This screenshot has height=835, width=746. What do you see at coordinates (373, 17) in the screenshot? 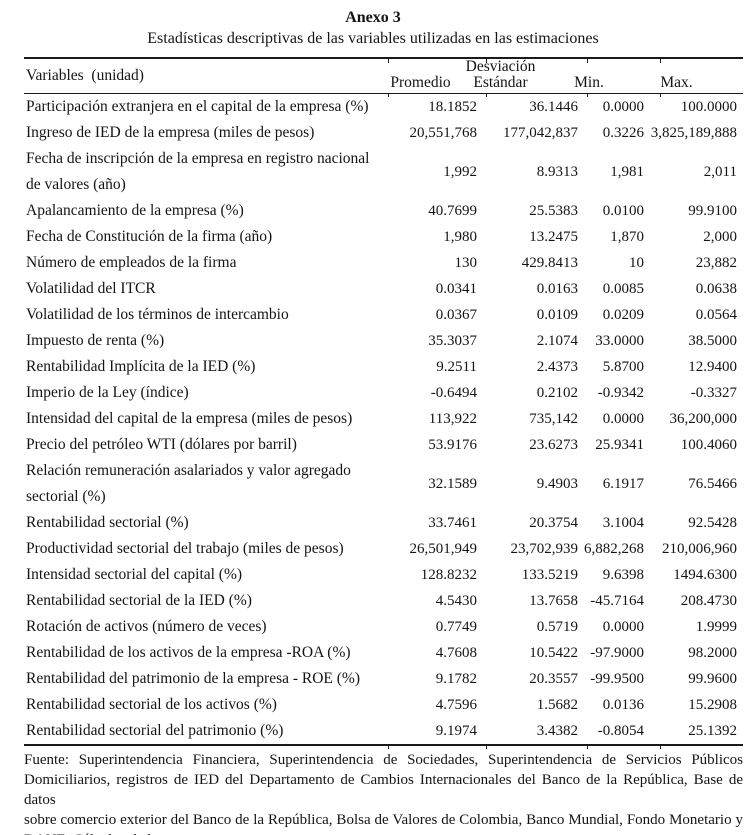
I see `page-title: Anexo 3` at bounding box center [373, 17].